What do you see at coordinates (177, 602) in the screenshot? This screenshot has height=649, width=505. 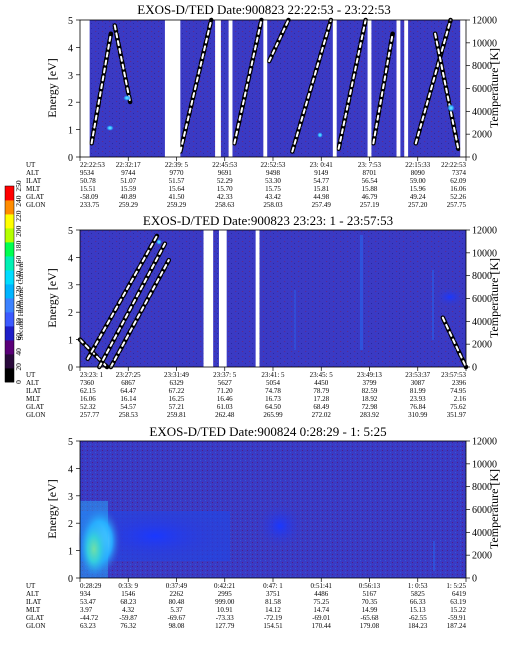 I see `ephemeris-value: 80.48` at bounding box center [177, 602].